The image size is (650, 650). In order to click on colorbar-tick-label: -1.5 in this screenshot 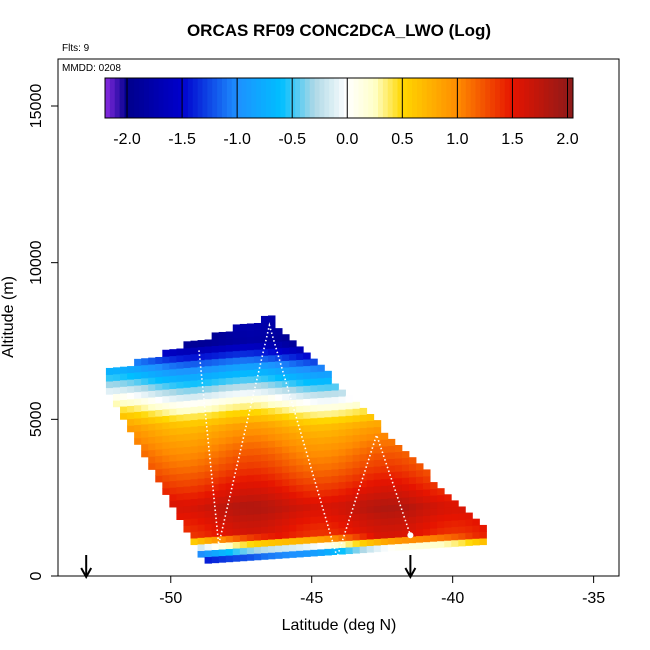, I will do `click(182, 139)`.